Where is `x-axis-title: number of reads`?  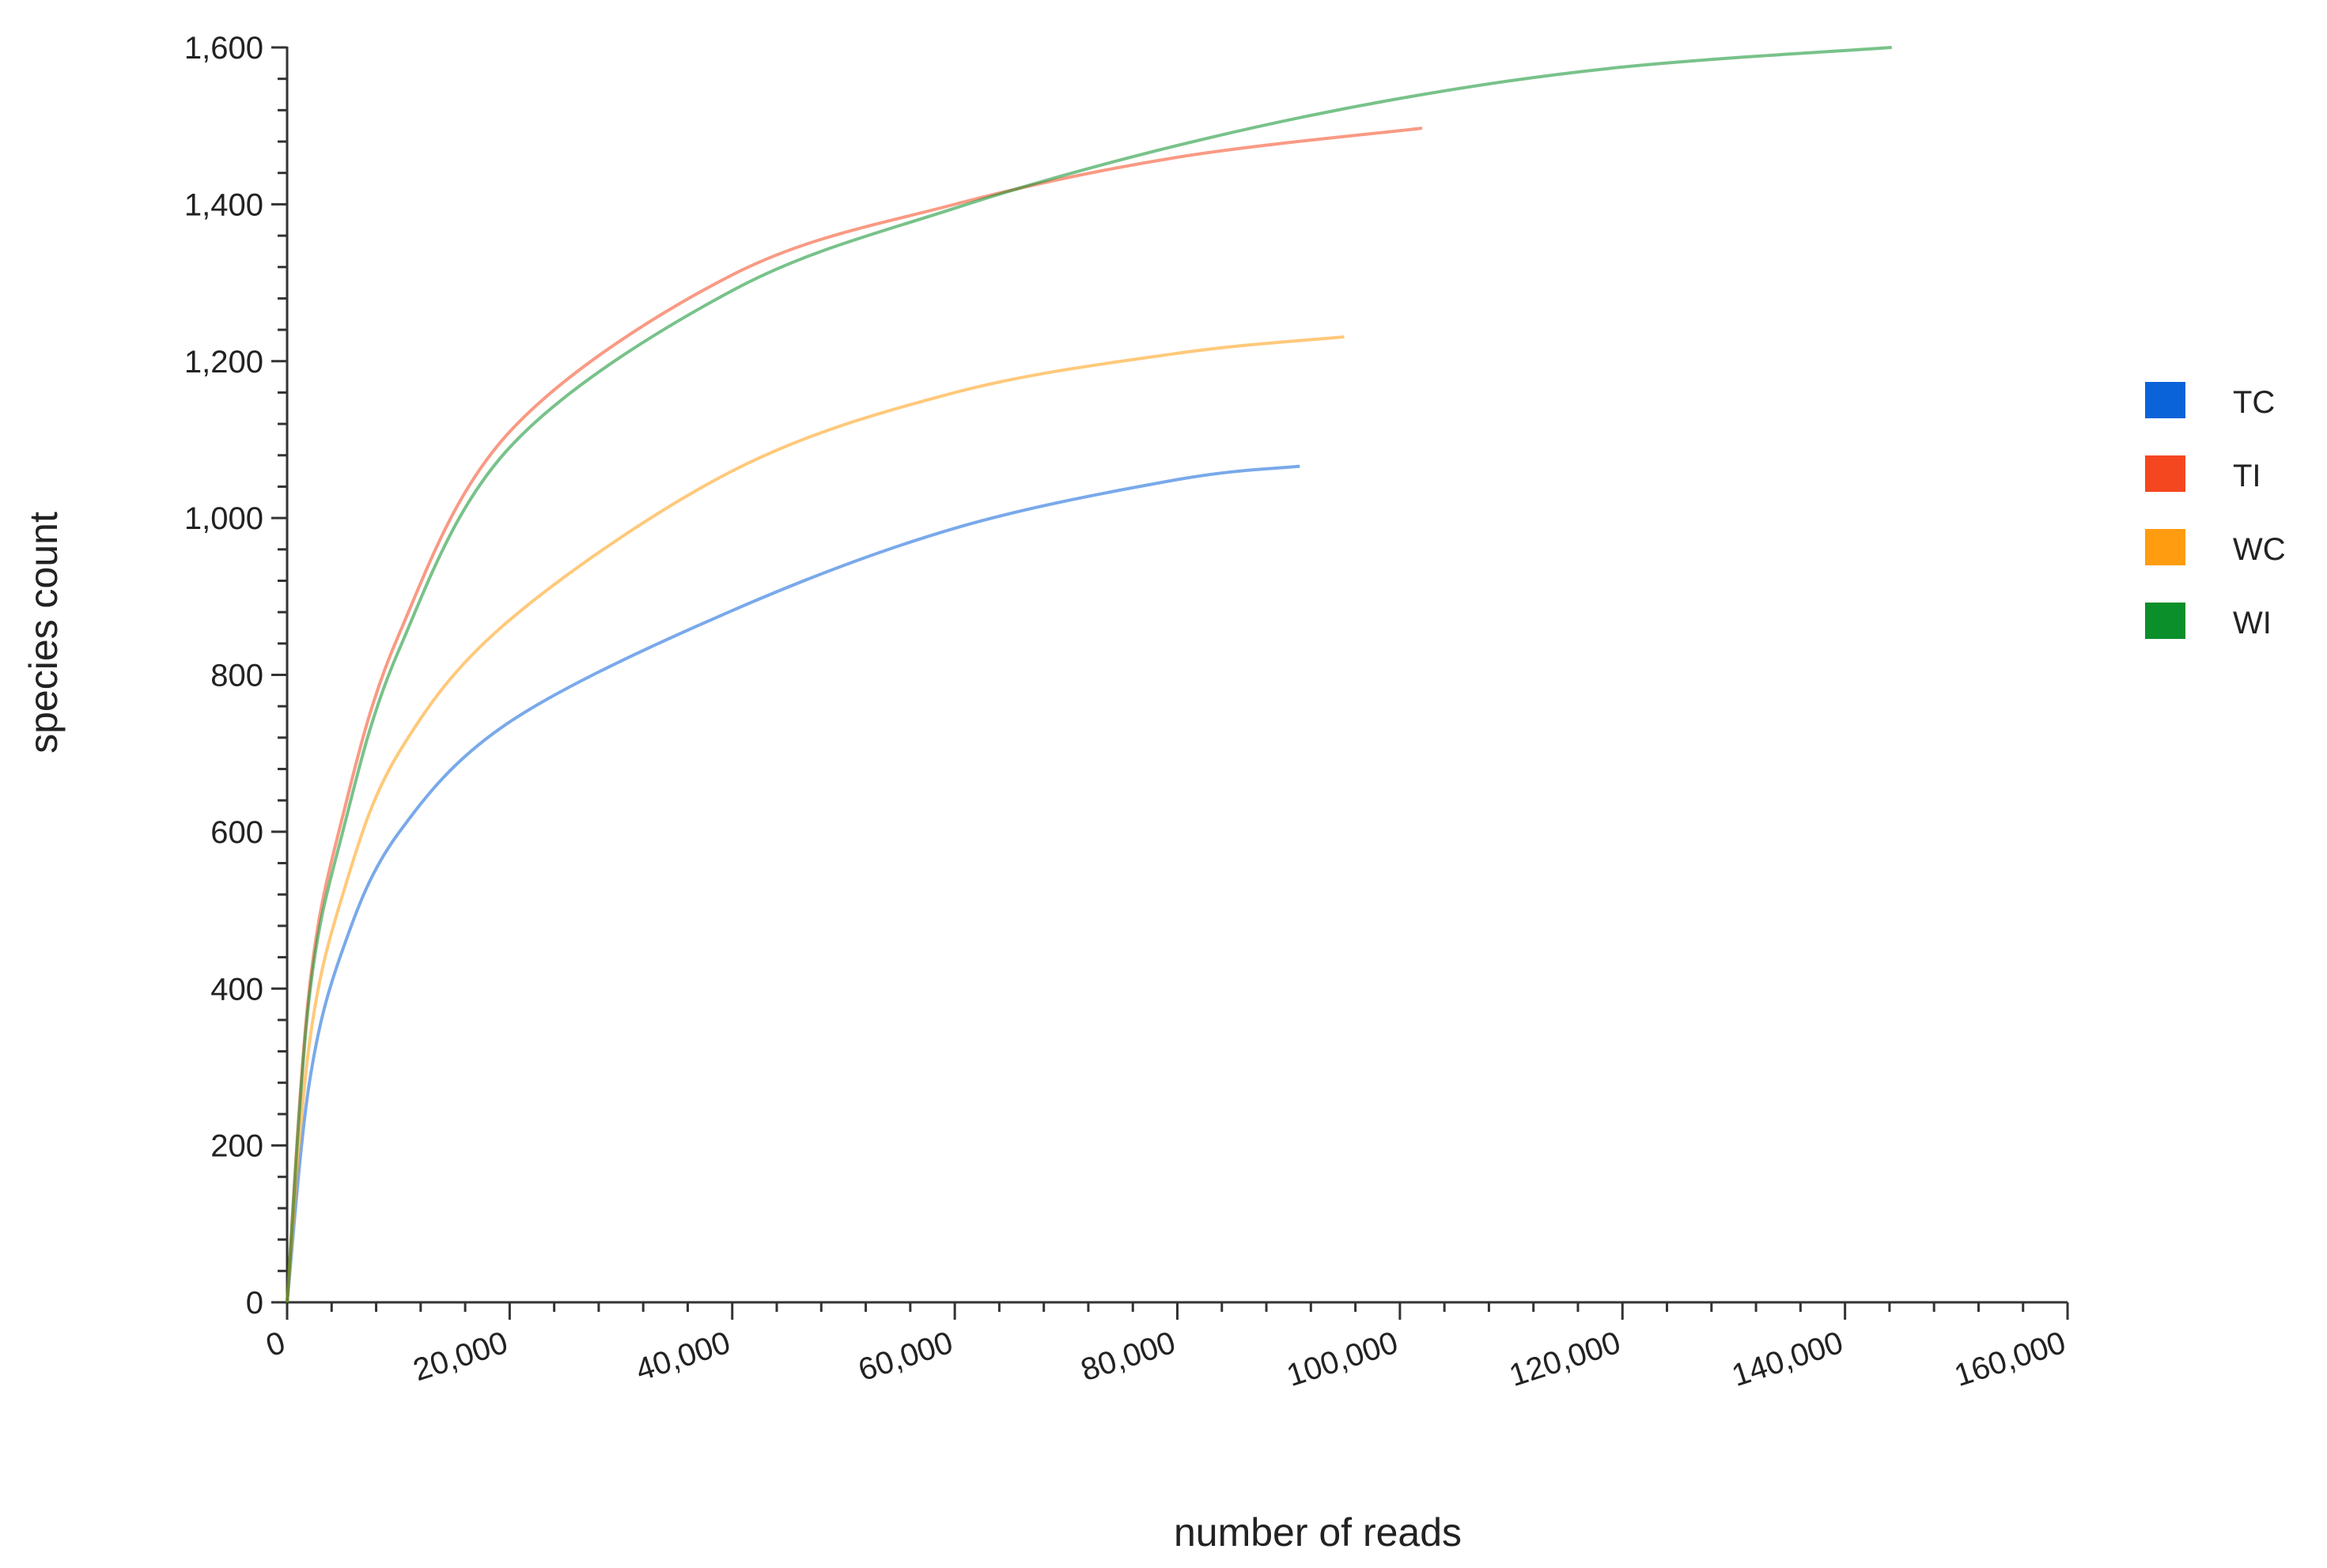
x-axis-title: number of reads is located at coordinates (1318, 1532).